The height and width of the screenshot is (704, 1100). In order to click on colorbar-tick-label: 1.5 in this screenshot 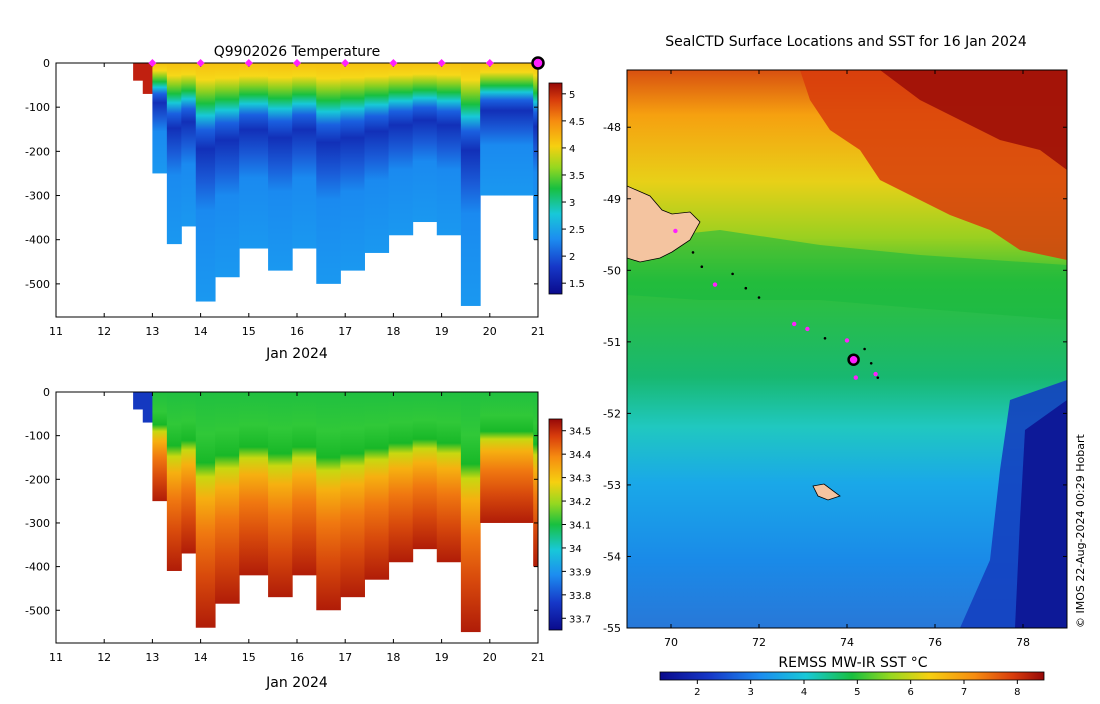, I will do `click(577, 284)`.